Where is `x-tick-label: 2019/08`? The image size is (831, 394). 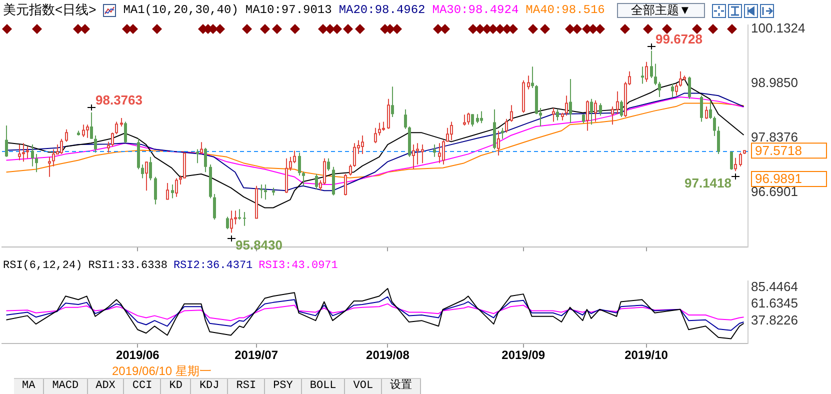
x-tick-label: 2019/08 is located at coordinates (388, 355).